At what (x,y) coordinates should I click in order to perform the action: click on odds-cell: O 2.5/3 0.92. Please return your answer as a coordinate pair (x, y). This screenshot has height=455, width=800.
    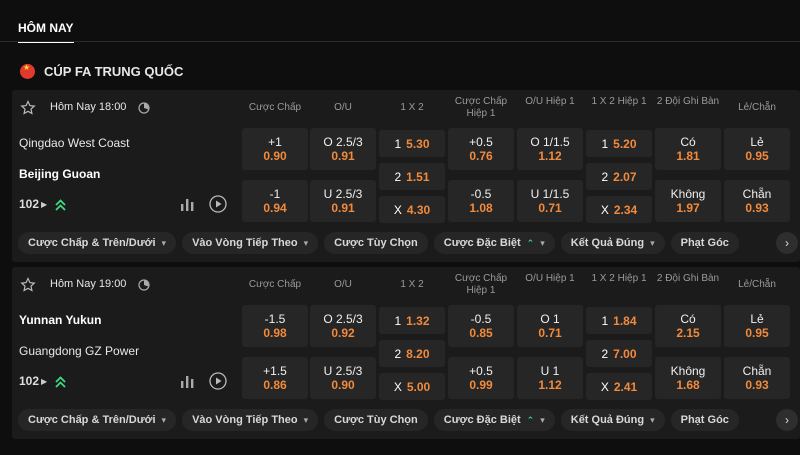
    Looking at the image, I should click on (343, 326).